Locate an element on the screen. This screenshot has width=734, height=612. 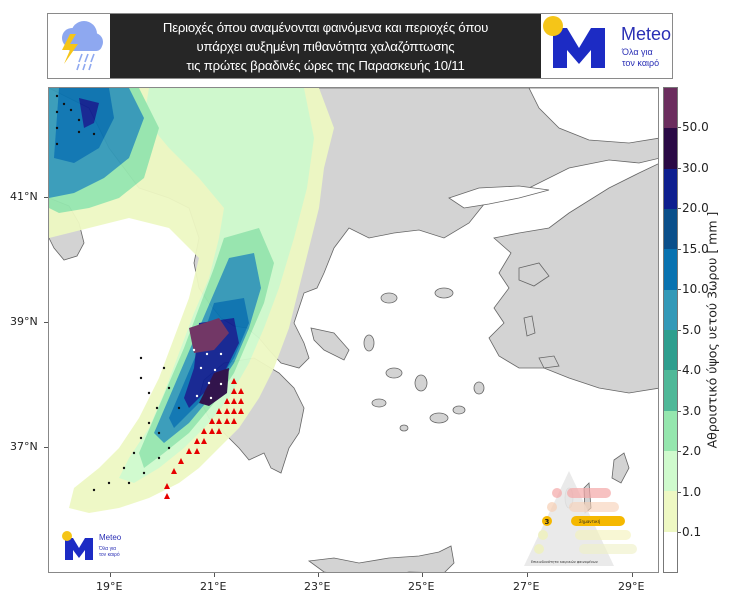
logo-brand: Meteo is located at coordinates (646, 34).